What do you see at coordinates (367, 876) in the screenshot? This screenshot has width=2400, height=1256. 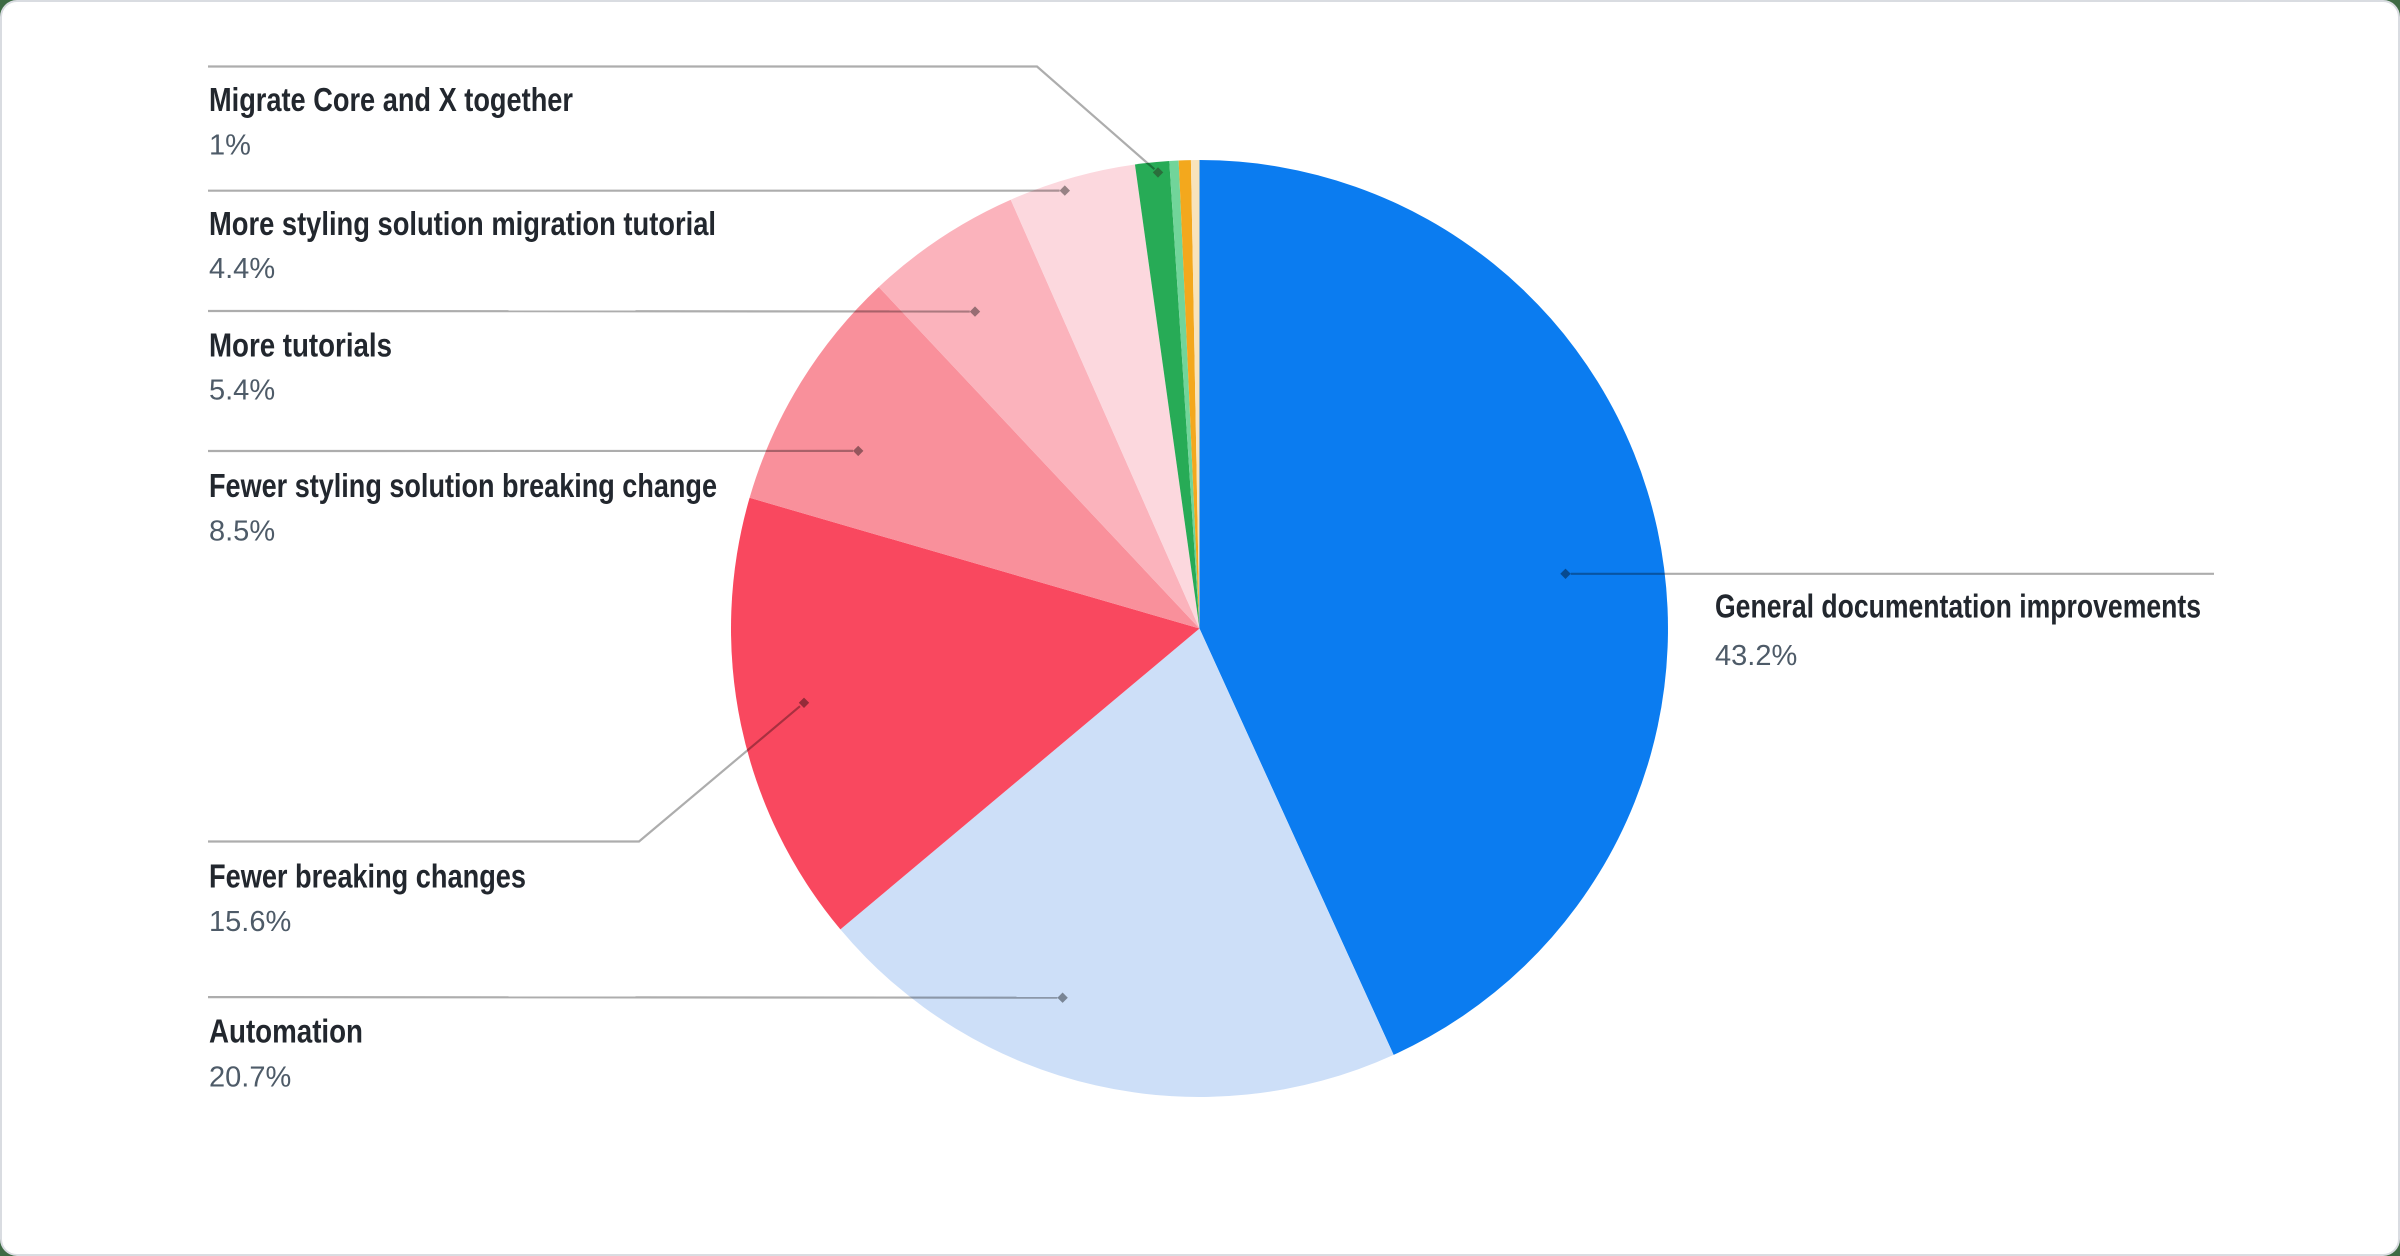 I see `svg-text: Fewer breaking changes` at bounding box center [367, 876].